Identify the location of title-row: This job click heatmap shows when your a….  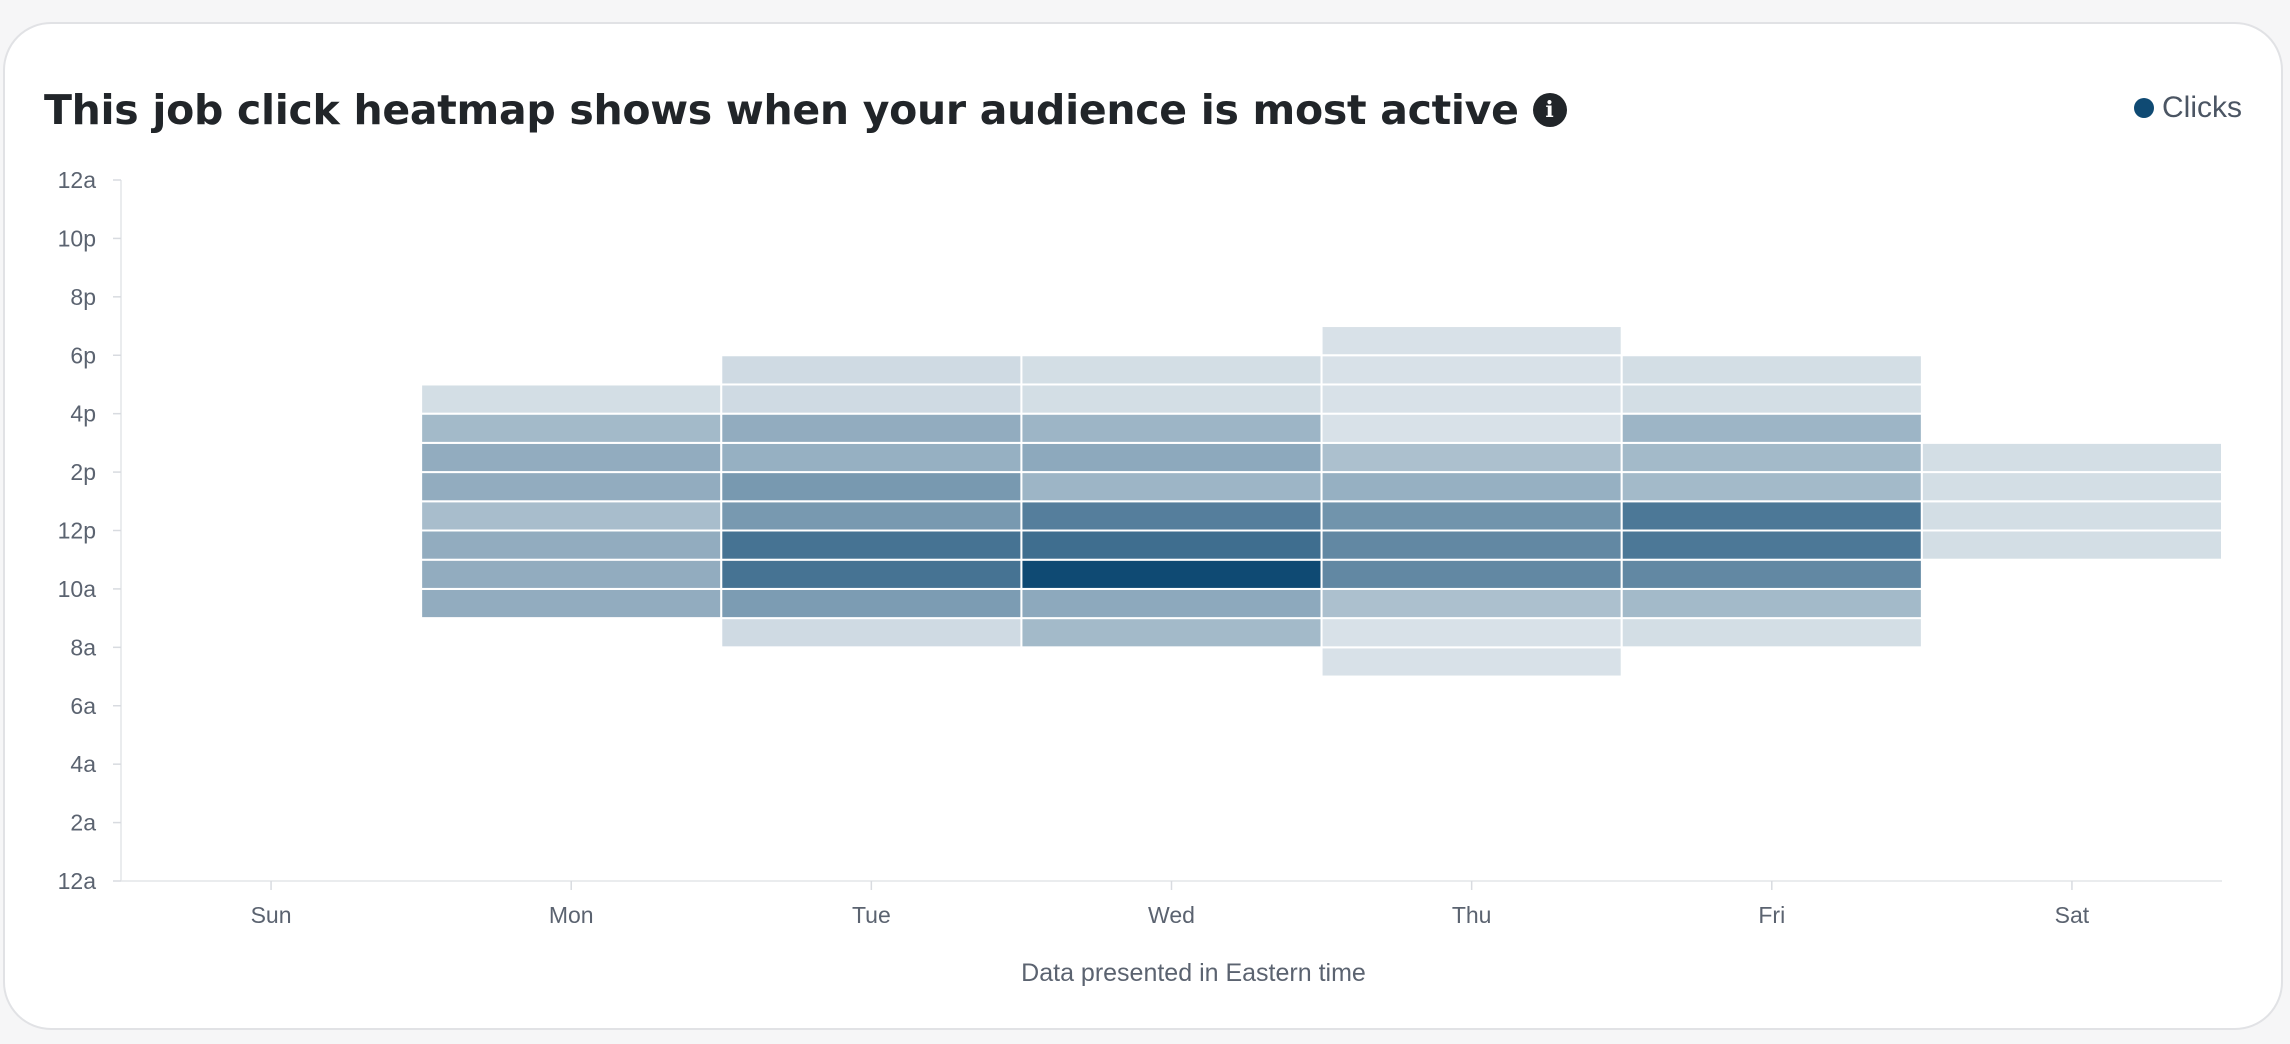
(805, 110).